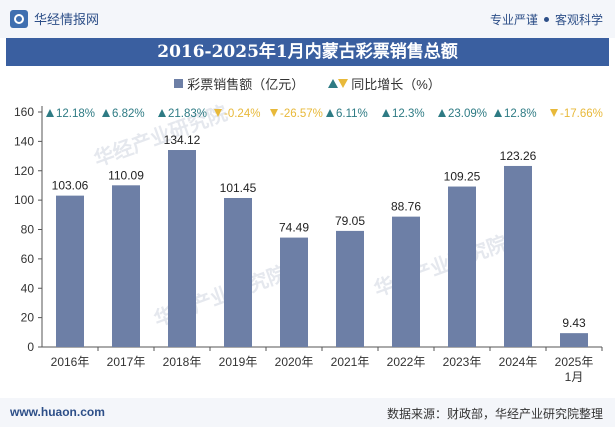  Describe the element at coordinates (406, 207) in the screenshot. I see `bar-value-label: 88.76` at that location.